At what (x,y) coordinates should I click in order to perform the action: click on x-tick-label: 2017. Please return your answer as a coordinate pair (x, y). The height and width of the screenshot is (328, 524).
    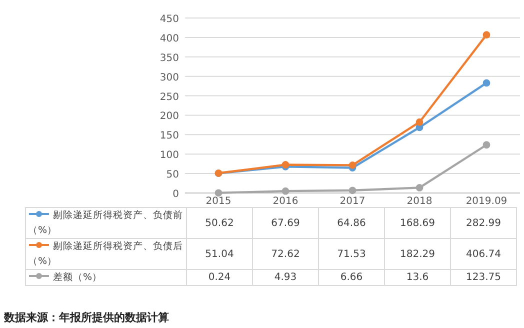
    Looking at the image, I should click on (353, 201).